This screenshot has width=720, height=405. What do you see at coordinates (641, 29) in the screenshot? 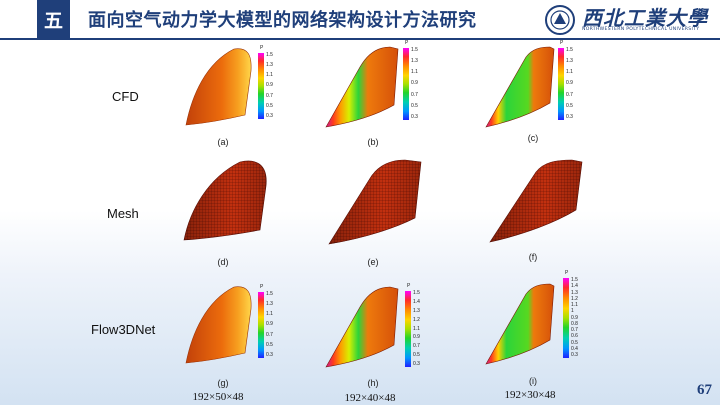
I see `university-name-en: NORTHWESTERN POLYTECHNICAL UNIVERSITY` at bounding box center [641, 29].